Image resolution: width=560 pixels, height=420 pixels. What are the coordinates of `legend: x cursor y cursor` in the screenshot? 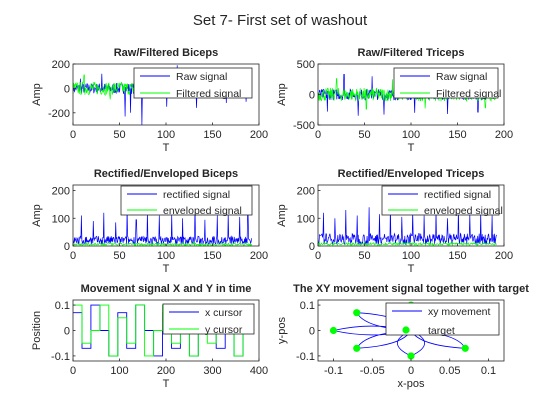 It's located at (208, 320).